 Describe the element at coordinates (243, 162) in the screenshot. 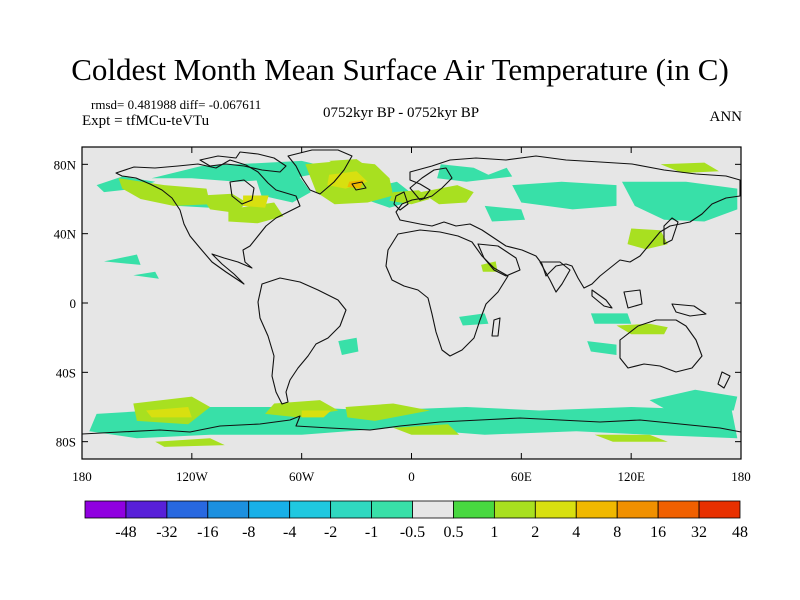

I see `coastline-arctic-islands` at that location.